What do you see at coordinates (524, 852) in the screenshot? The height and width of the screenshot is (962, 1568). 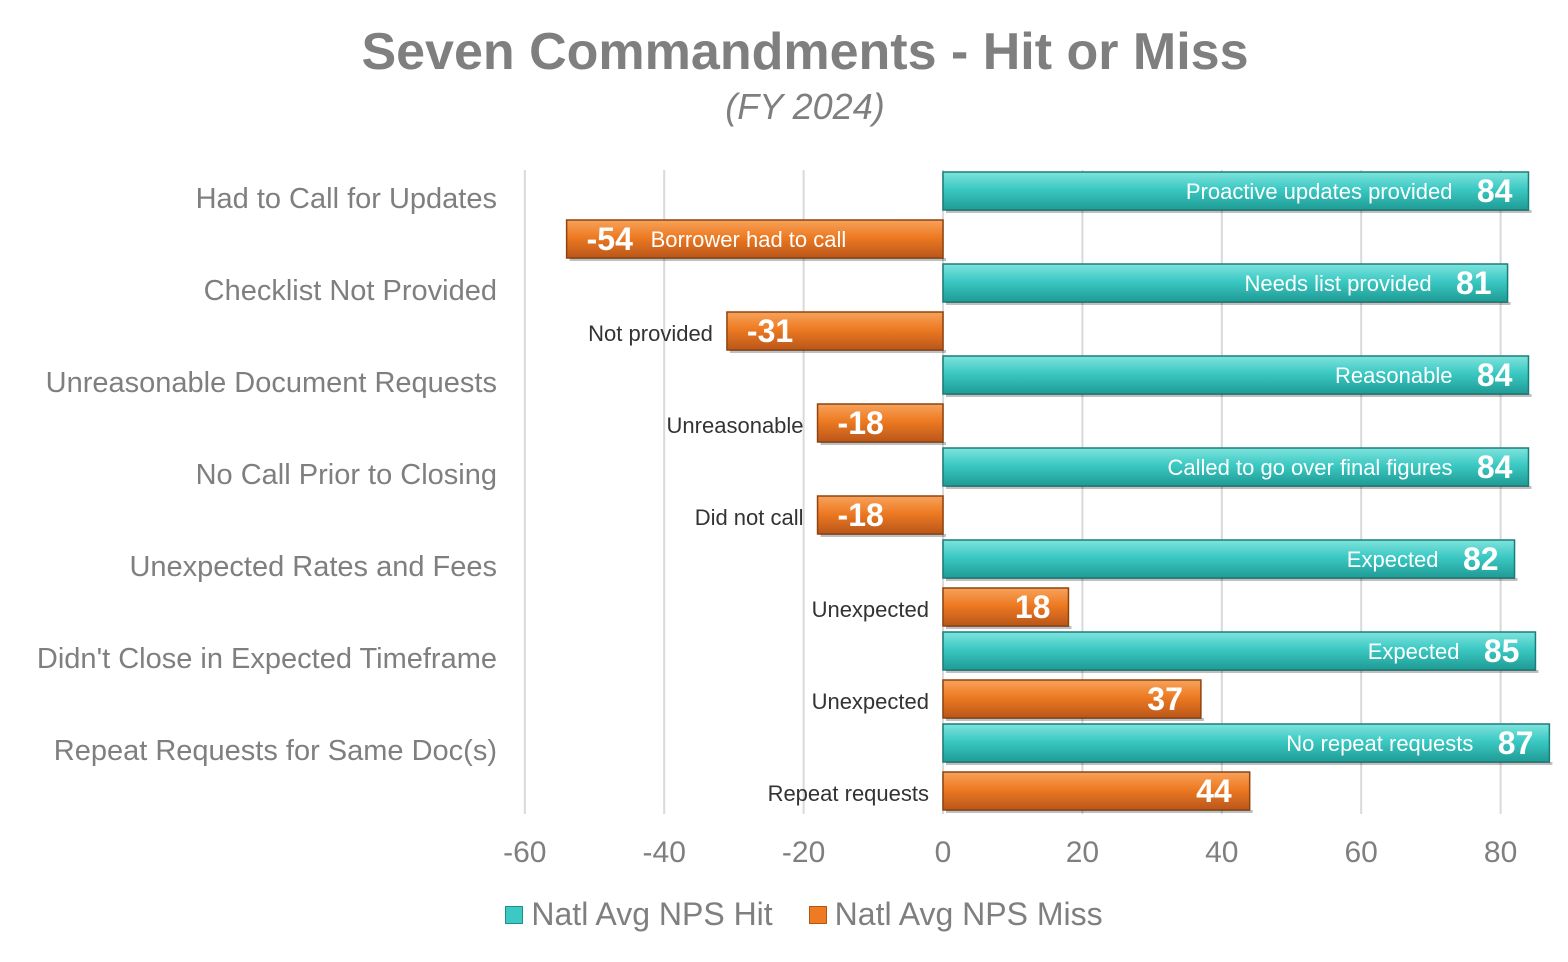 I see `x-tick-label: -60` at bounding box center [524, 852].